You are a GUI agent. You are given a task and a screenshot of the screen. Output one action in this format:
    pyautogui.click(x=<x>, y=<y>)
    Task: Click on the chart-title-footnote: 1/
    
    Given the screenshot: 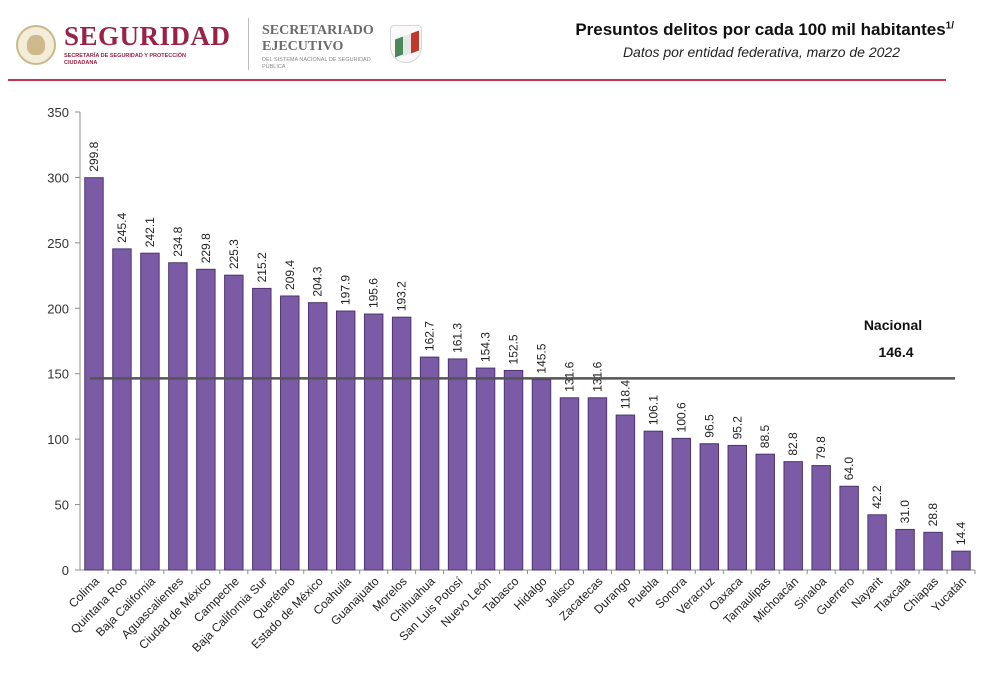 What is the action you would take?
    pyautogui.click(x=949, y=26)
    